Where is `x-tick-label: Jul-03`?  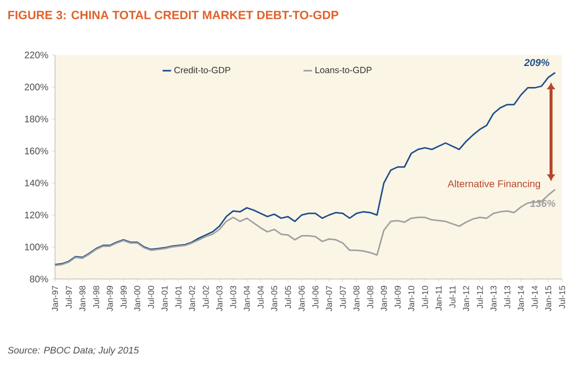
x-tick-label: Jul-03 is located at coordinates (233, 297).